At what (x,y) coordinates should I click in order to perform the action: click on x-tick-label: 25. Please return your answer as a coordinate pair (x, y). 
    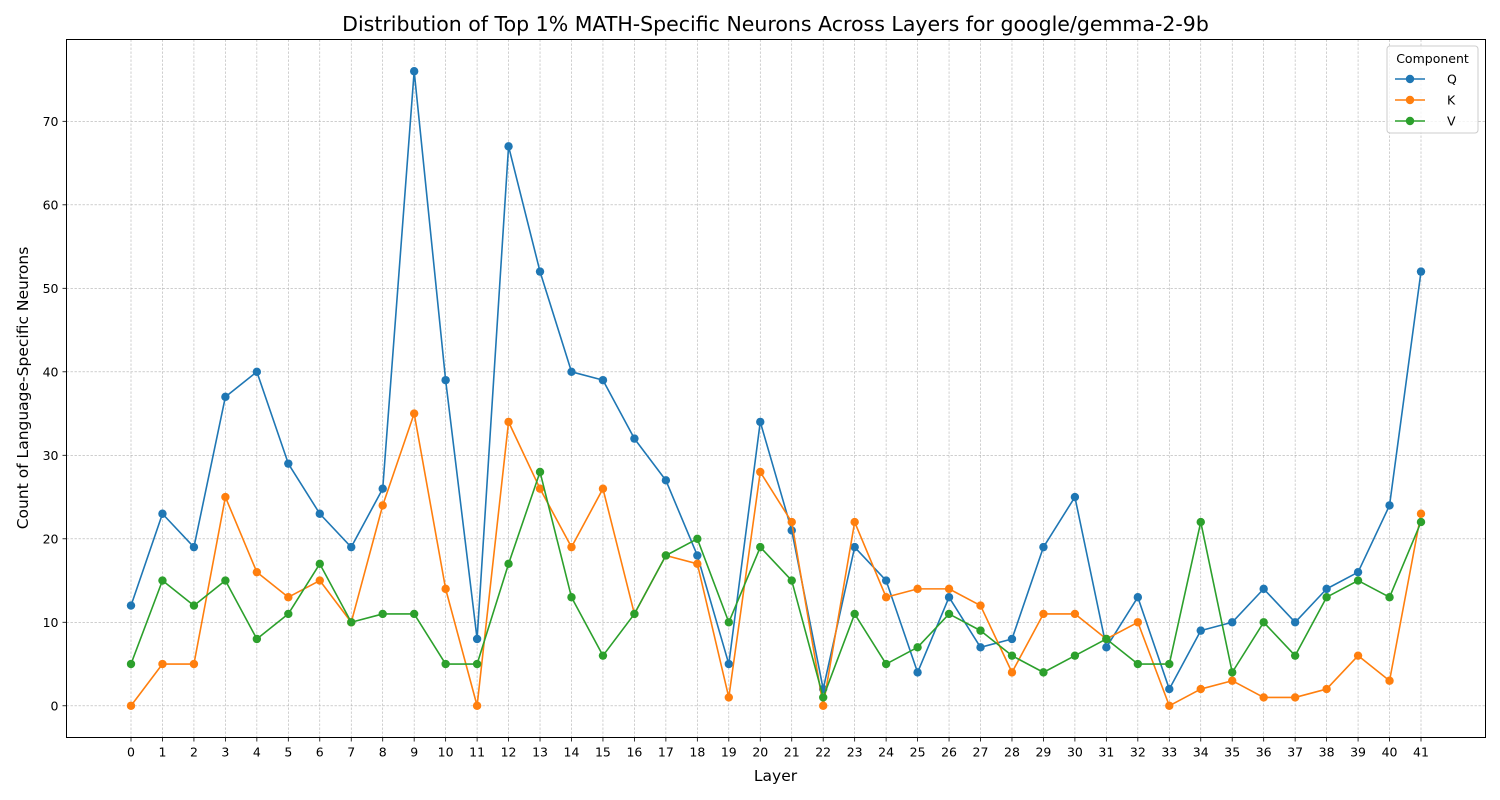
    Looking at the image, I should click on (918, 752).